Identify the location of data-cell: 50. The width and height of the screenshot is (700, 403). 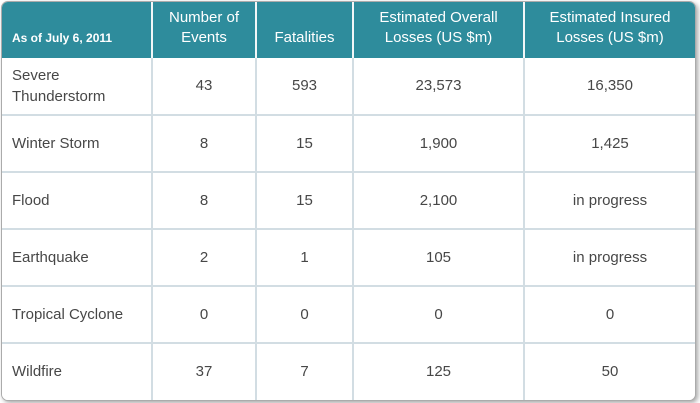
(609, 370).